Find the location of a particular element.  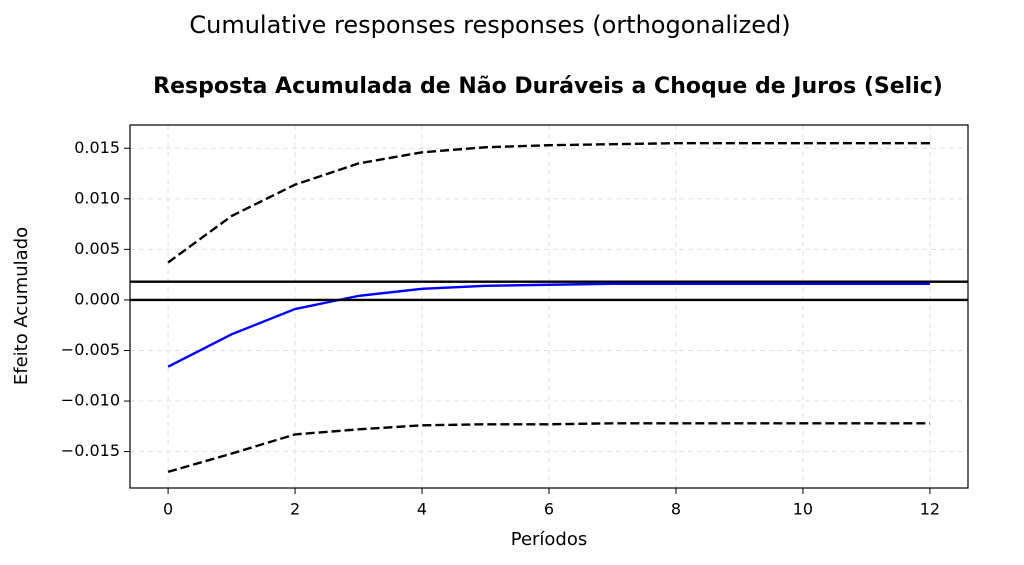

y-tick-label: 0.005 is located at coordinates (97, 248).